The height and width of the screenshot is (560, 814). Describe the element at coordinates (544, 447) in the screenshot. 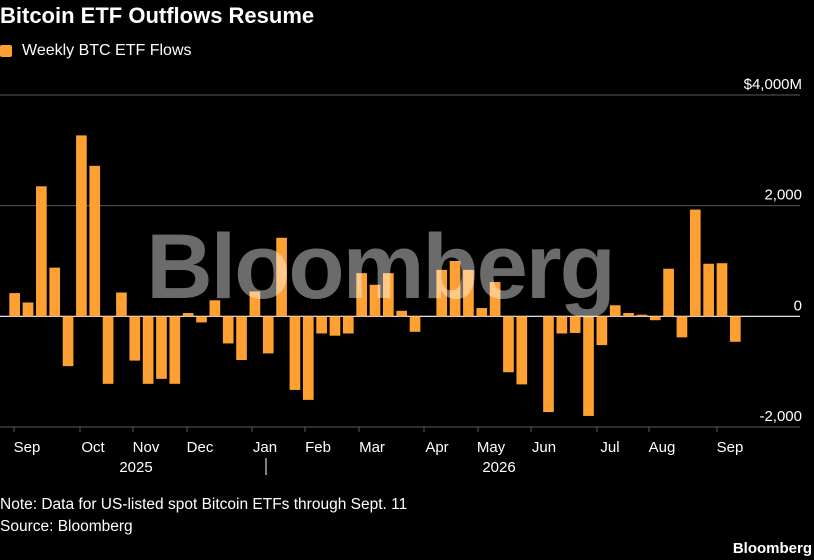

I see `x-tick-label: Jun` at that location.